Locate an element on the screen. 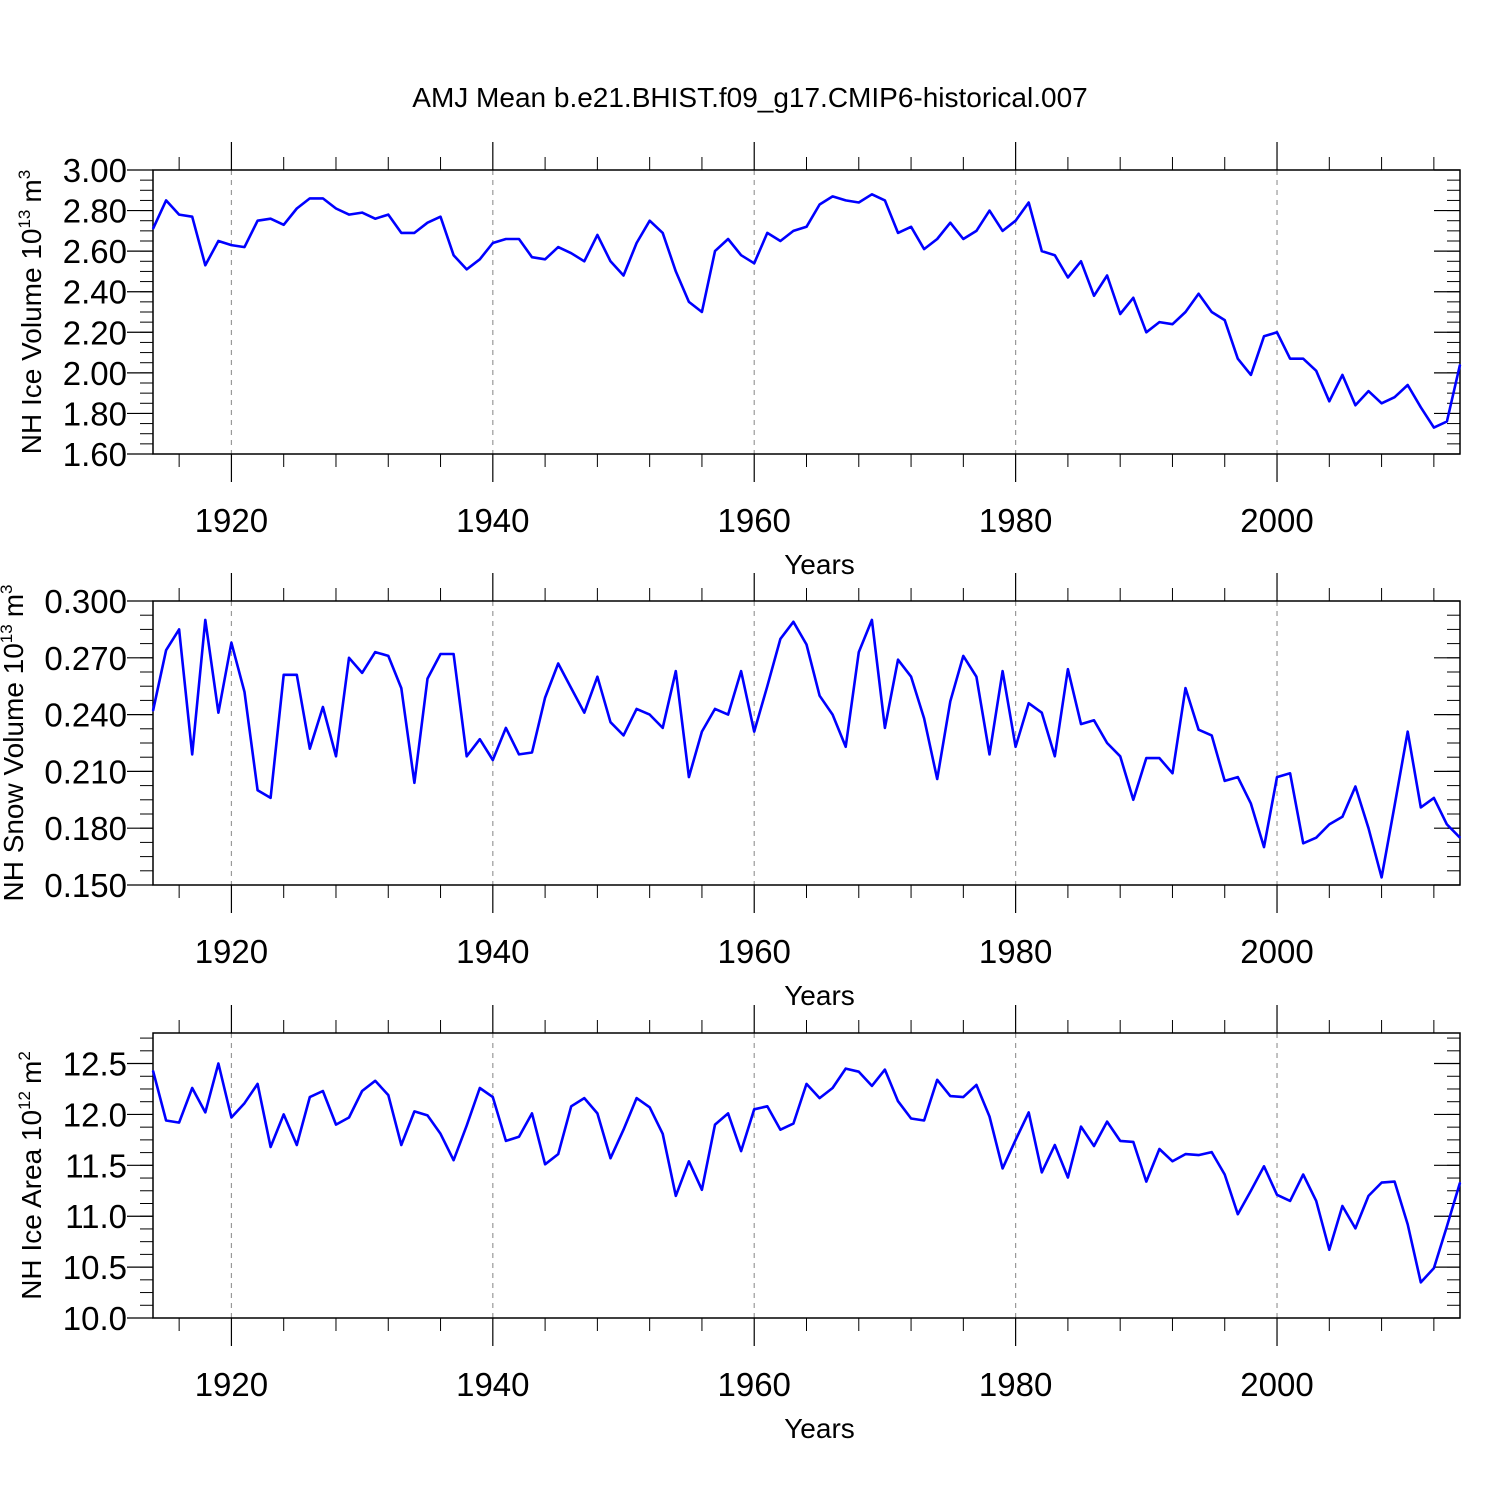  y-tick-label: 0.180 is located at coordinates (85, 828).